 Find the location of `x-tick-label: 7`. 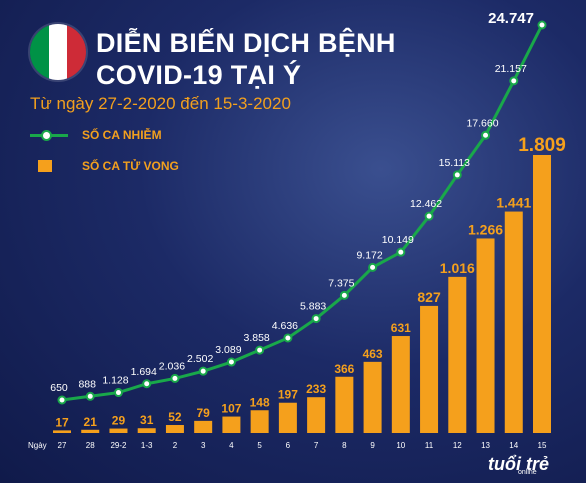

x-tick-label: 7 is located at coordinates (316, 445).